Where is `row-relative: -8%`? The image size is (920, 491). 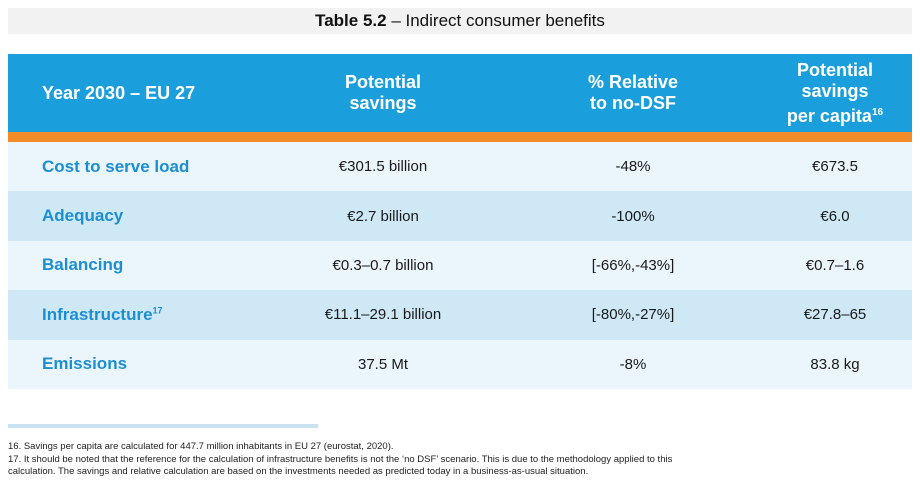
row-relative: -8% is located at coordinates (633, 364).